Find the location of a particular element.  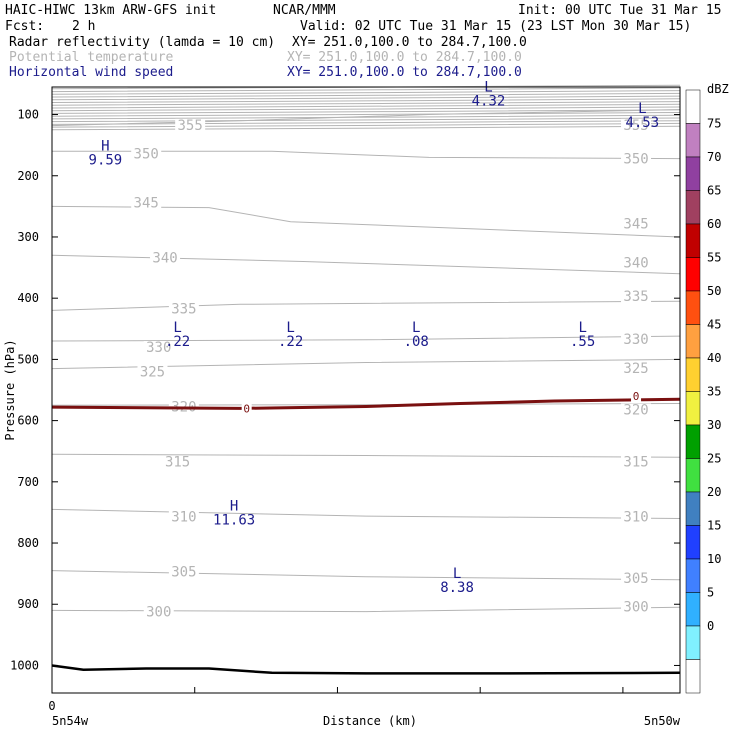

x-axis-title: Distance (km) is located at coordinates (370, 721).